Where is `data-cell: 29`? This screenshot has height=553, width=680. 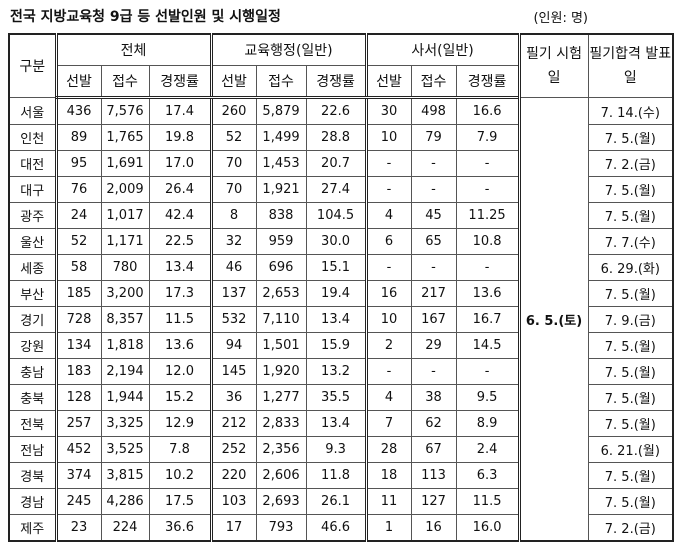 data-cell: 29 is located at coordinates (433, 345).